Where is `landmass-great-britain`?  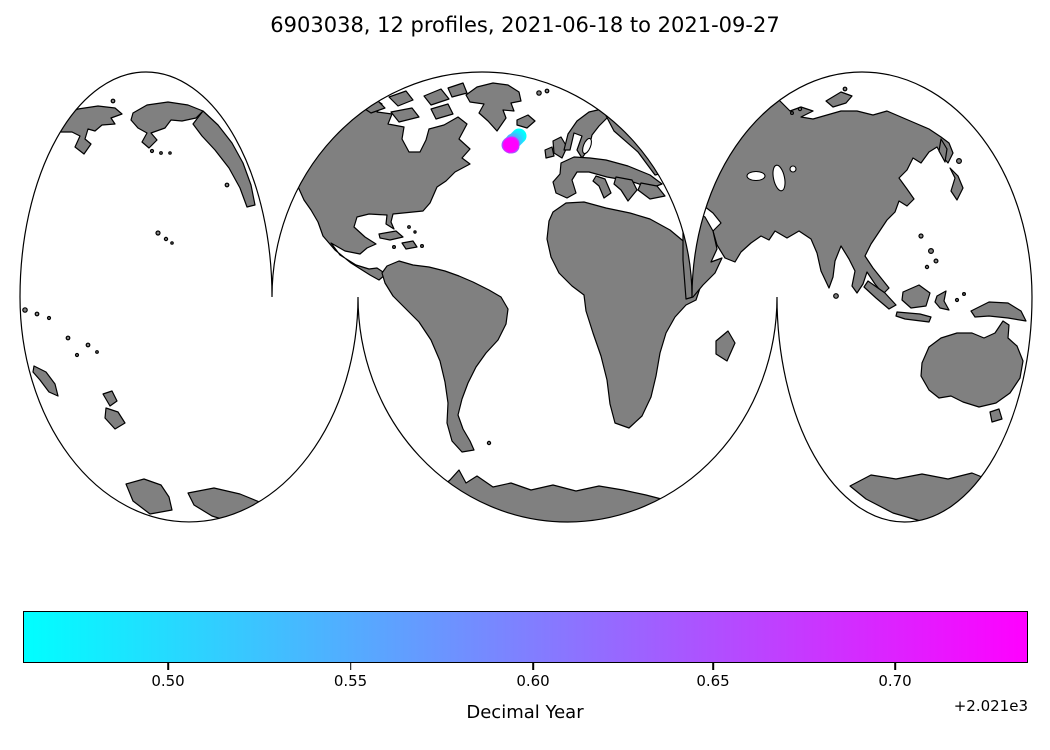 landmass-great-britain is located at coordinates (560, 147).